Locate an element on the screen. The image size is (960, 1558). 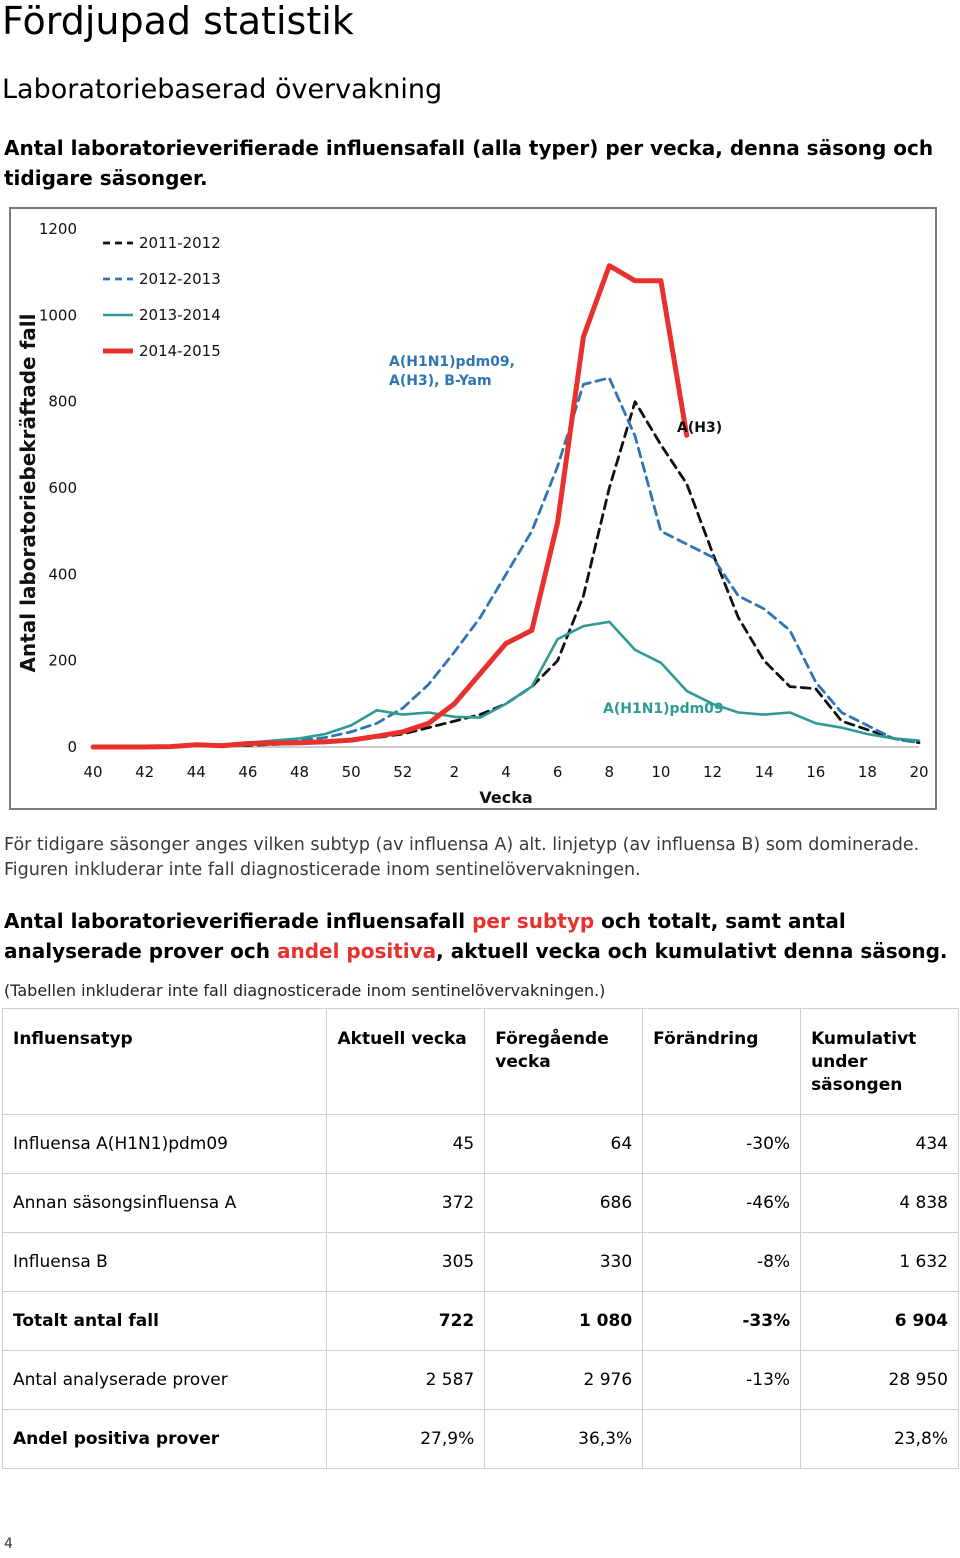
table-row: Influensa A(H1N1)pdm09 45 64 -30% 434 is located at coordinates (480, 1144).